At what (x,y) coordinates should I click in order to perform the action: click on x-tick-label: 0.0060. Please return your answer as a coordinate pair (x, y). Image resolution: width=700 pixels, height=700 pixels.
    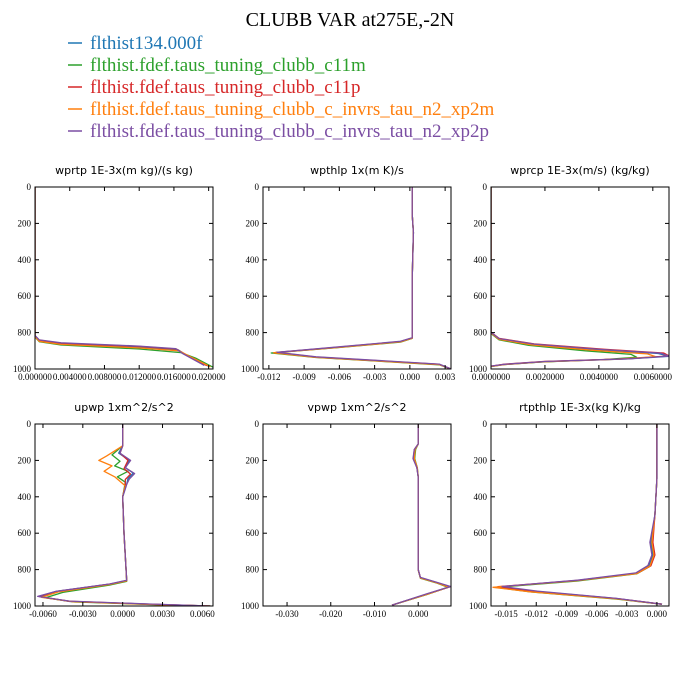
    Looking at the image, I should click on (202, 614).